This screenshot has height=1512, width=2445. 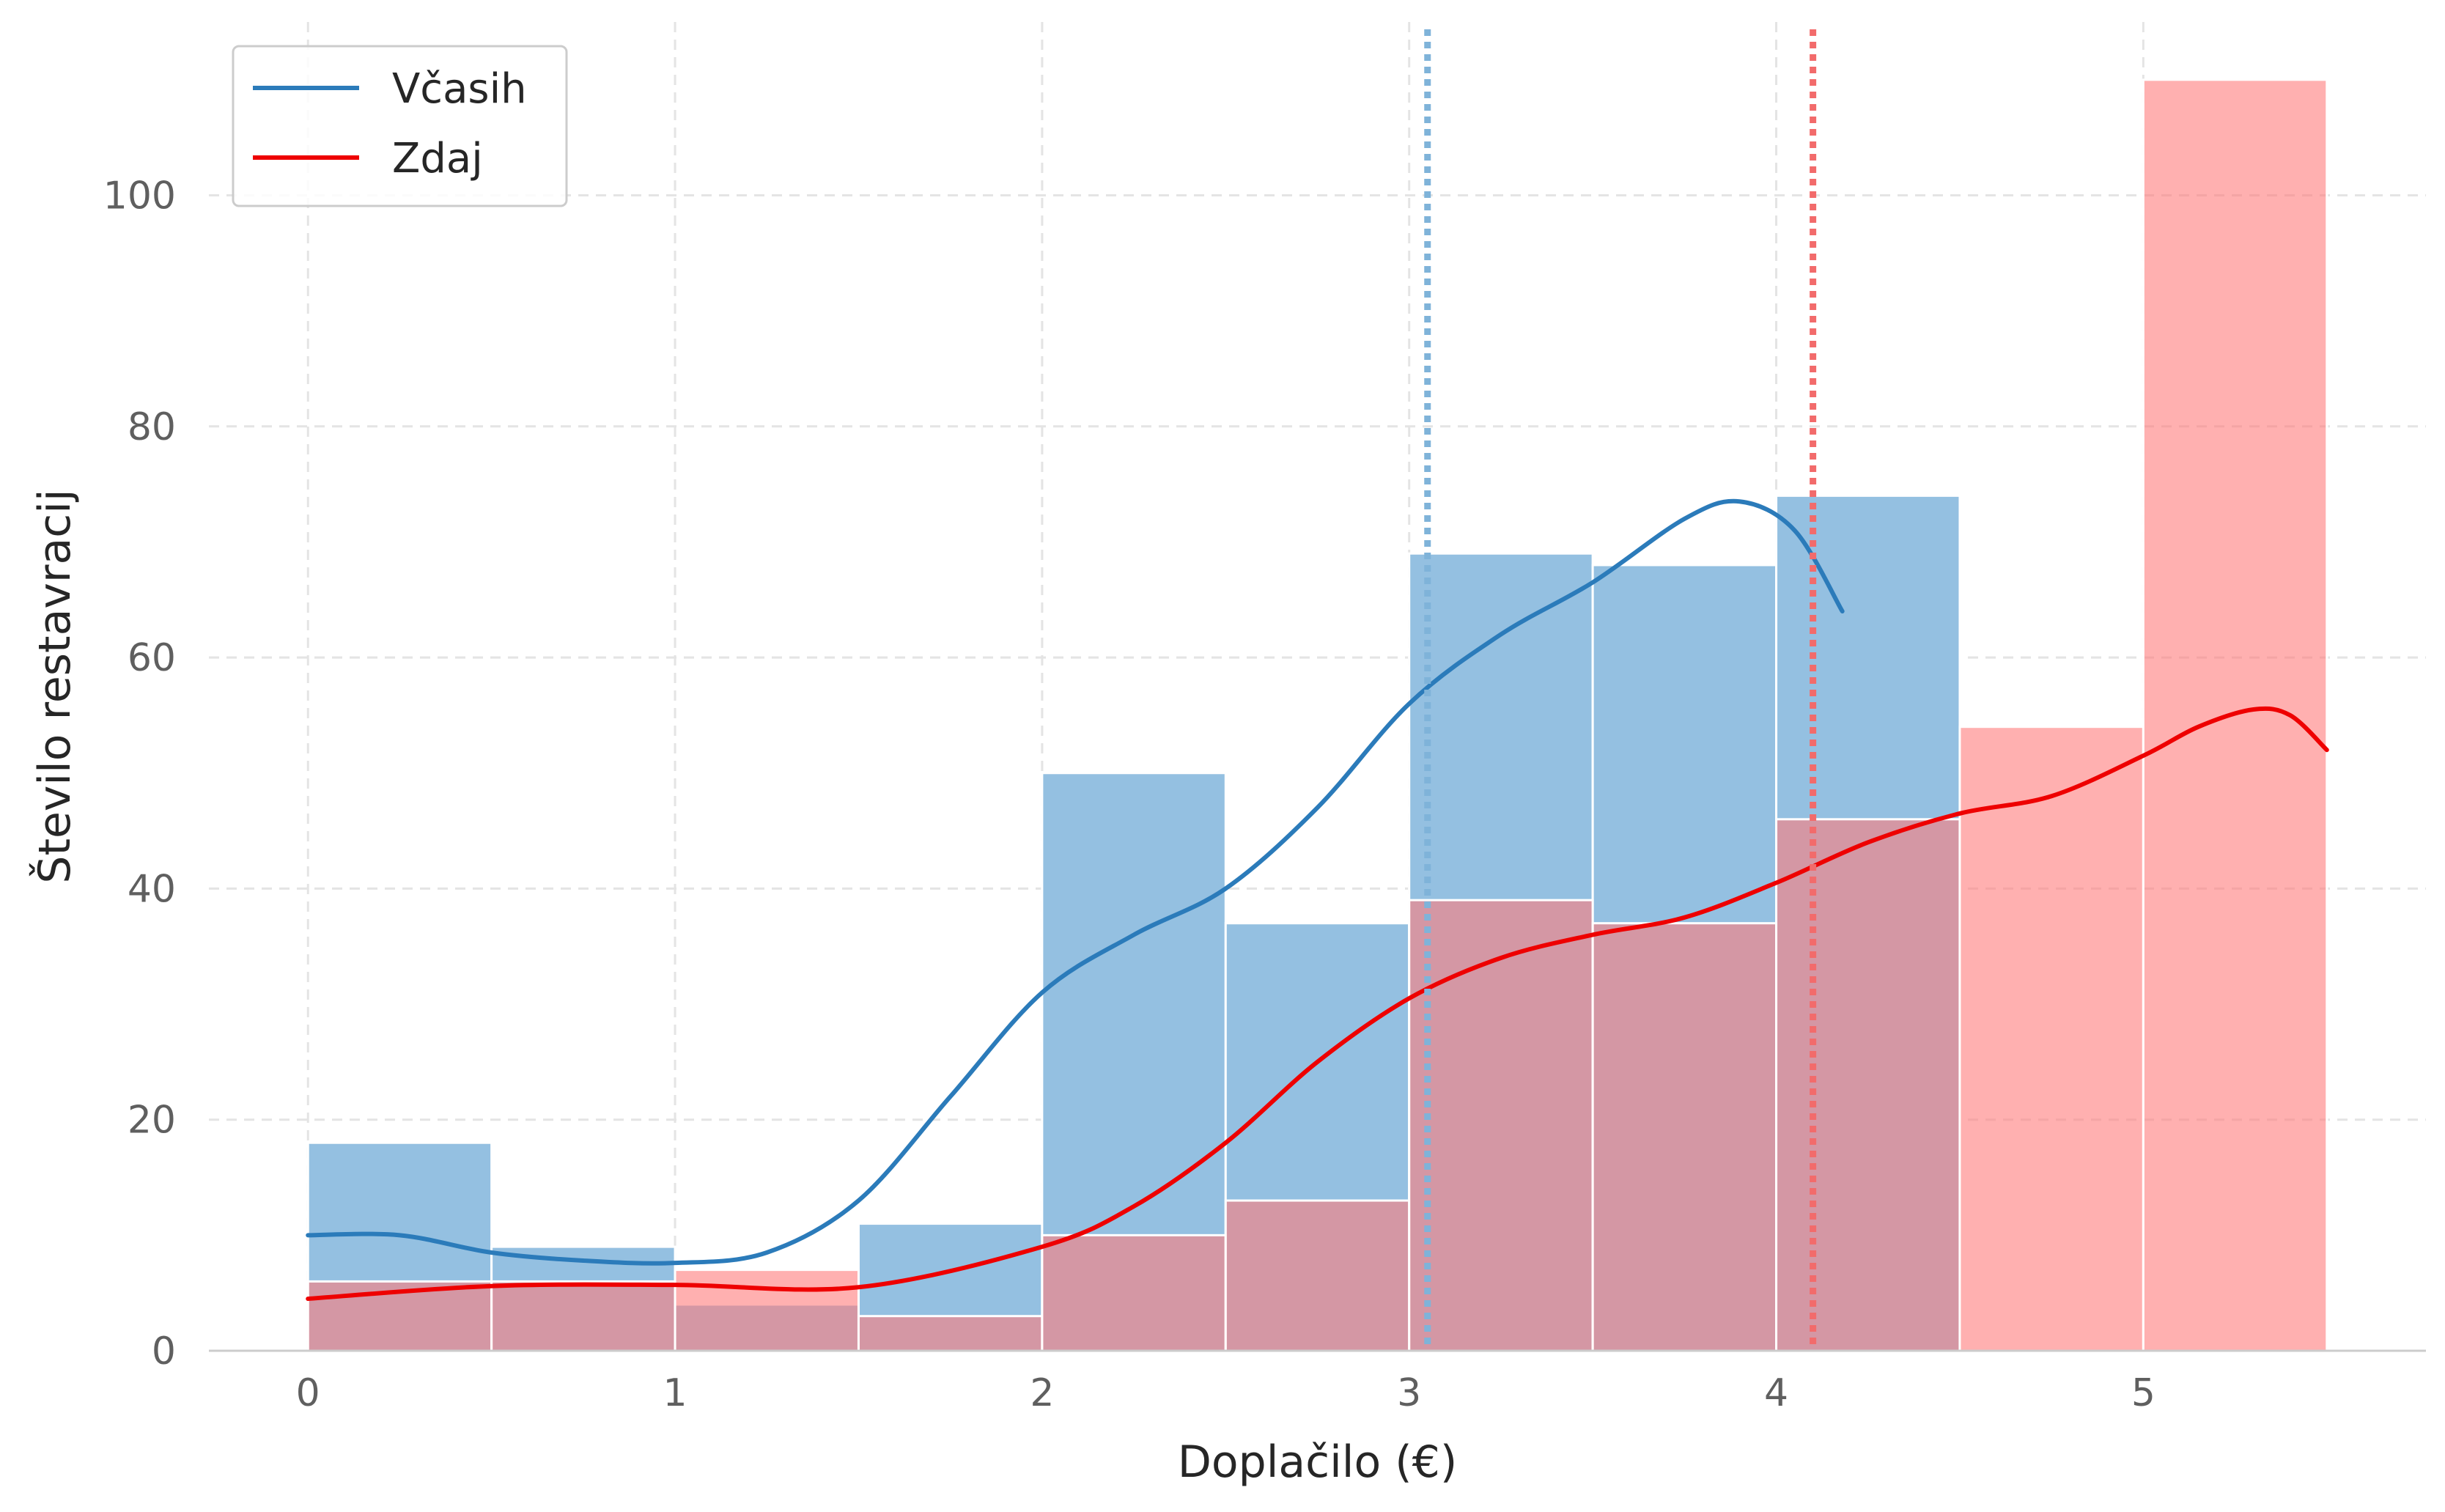 What do you see at coordinates (139, 196) in the screenshot?
I see `y-tick-label-100: 100` at bounding box center [139, 196].